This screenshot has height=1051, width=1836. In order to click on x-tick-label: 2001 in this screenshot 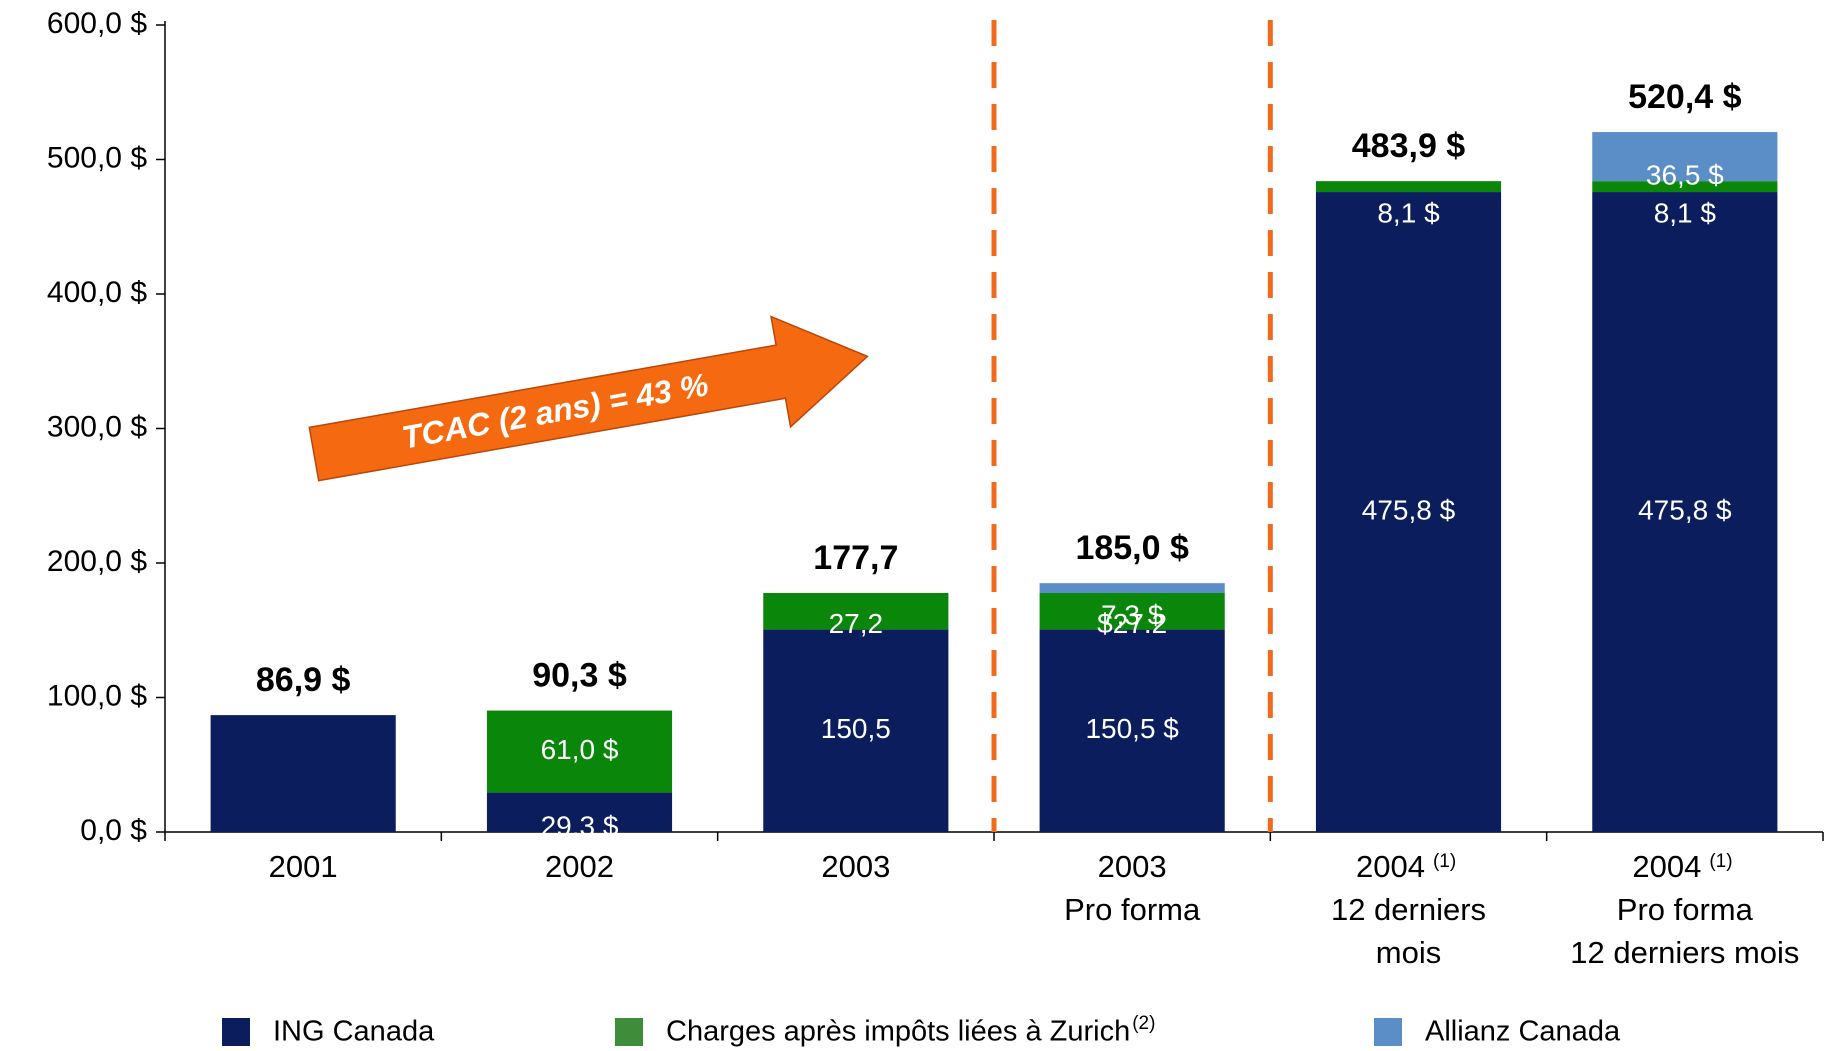, I will do `click(303, 866)`.